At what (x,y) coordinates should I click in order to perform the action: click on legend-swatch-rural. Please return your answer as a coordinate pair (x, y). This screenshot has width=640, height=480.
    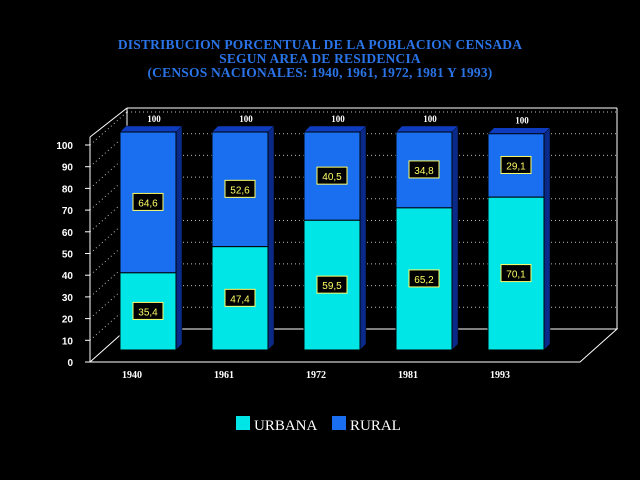
    Looking at the image, I should click on (339, 423).